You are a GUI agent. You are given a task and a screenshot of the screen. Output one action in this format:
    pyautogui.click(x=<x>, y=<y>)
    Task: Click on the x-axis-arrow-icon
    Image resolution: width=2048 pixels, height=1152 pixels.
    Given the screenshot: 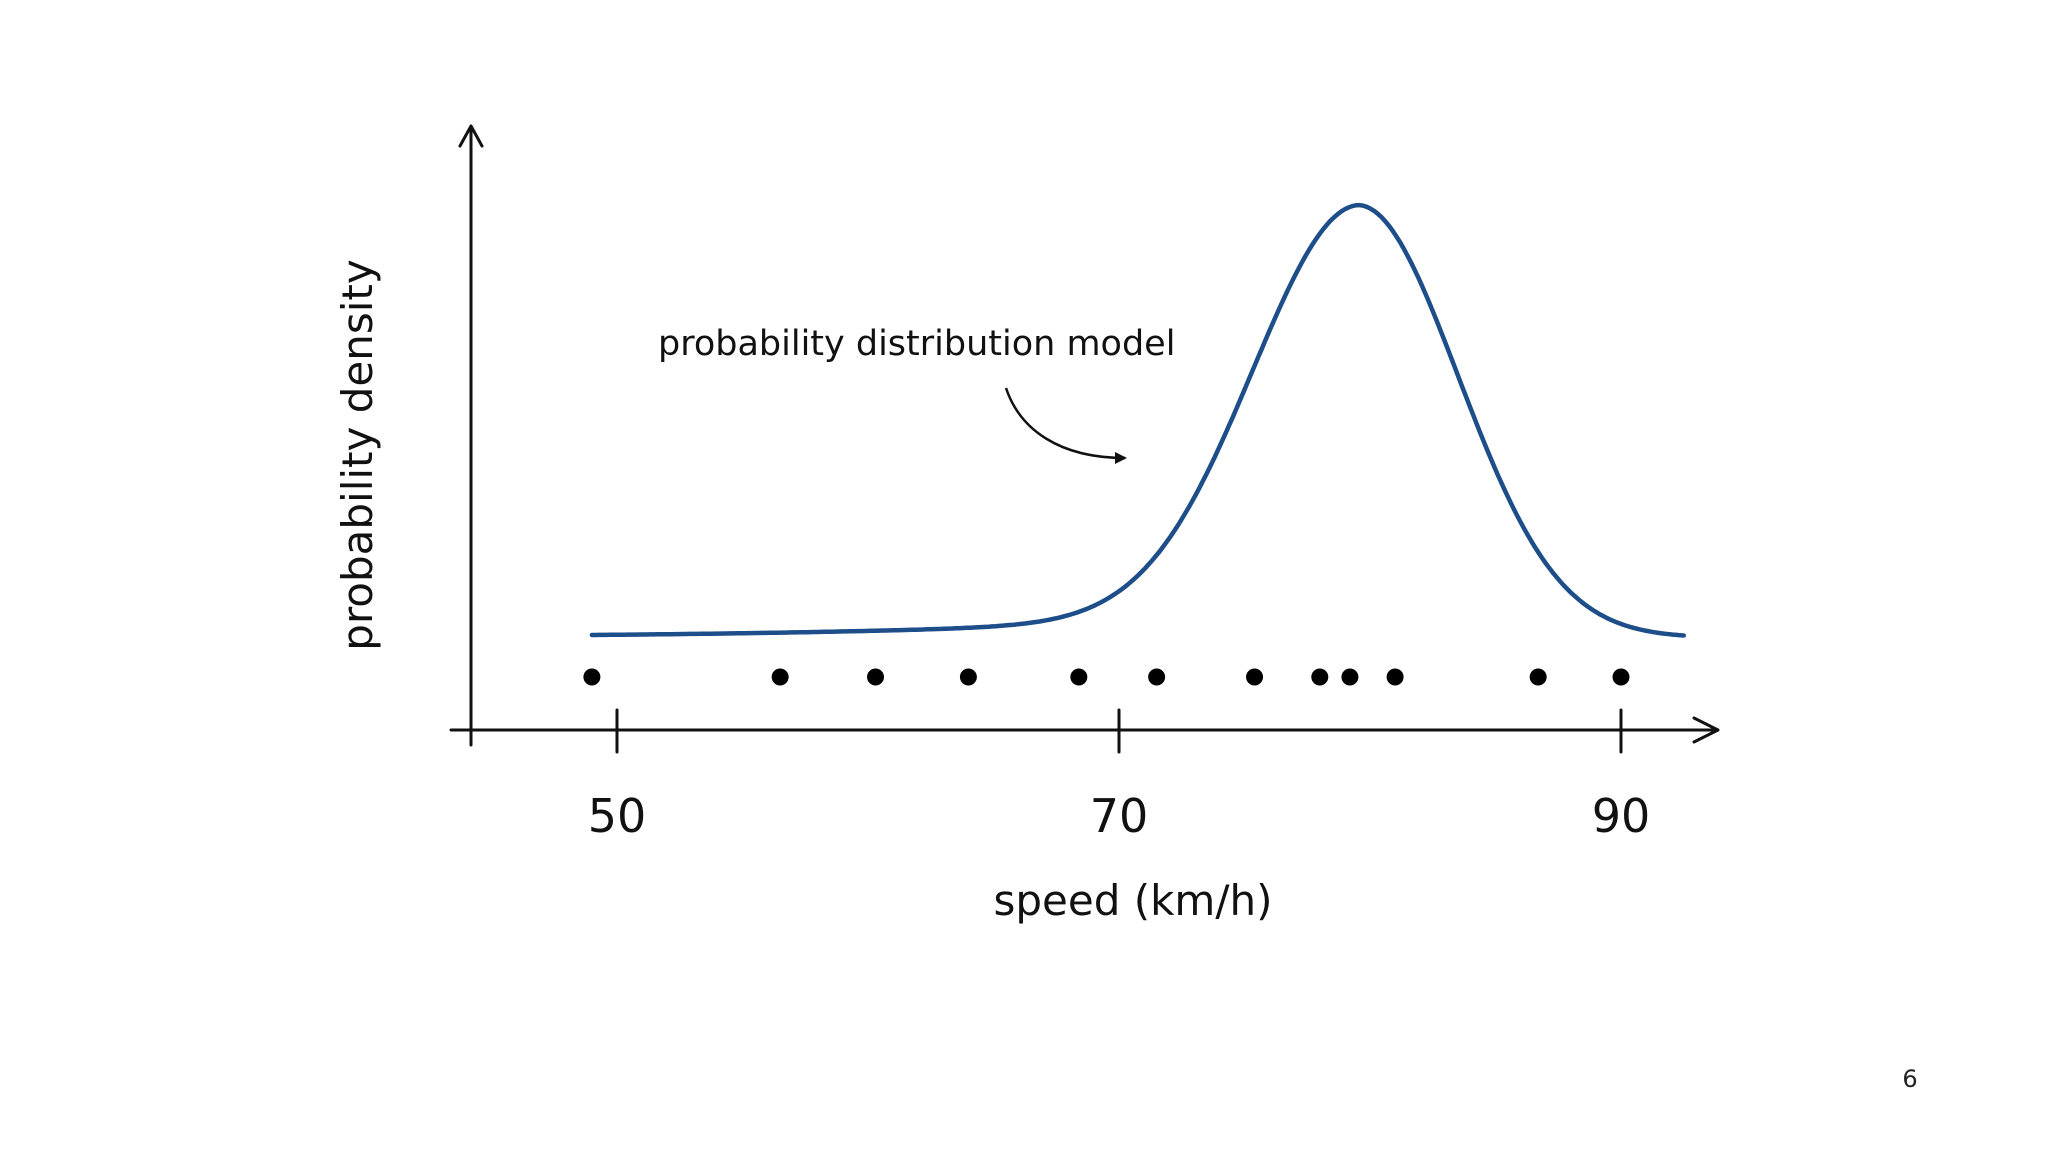 What is the action you would take?
    pyautogui.click(x=1706, y=730)
    